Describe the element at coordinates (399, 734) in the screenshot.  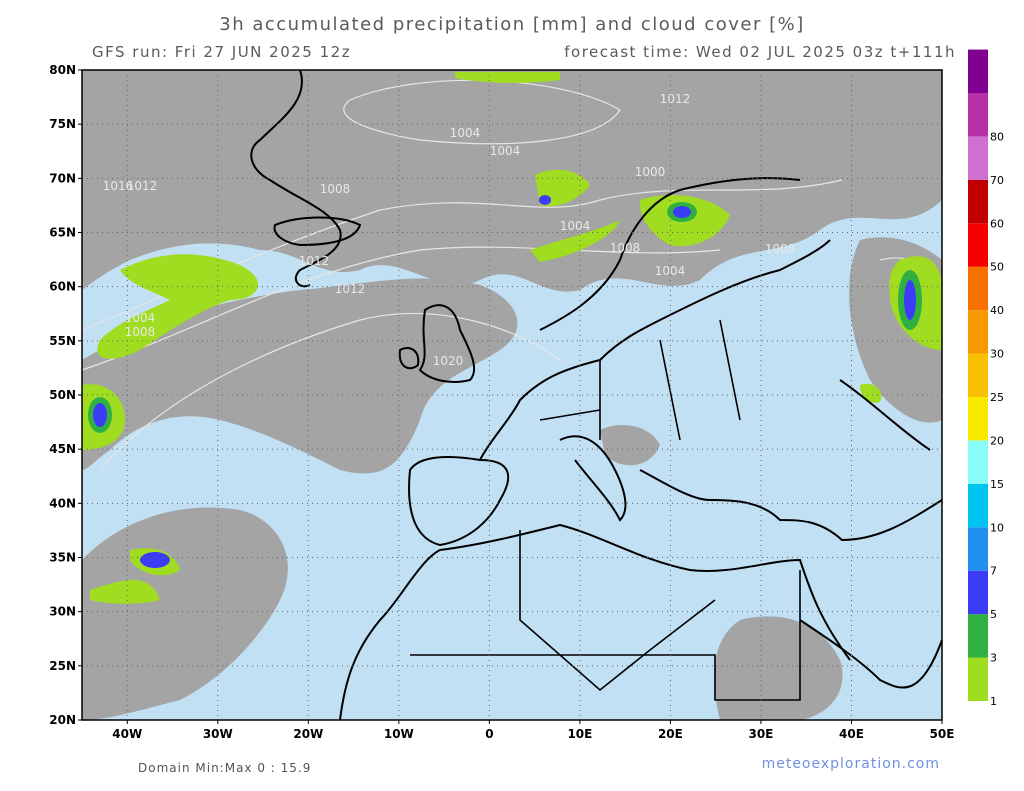
I see `lon-label: 10W` at that location.